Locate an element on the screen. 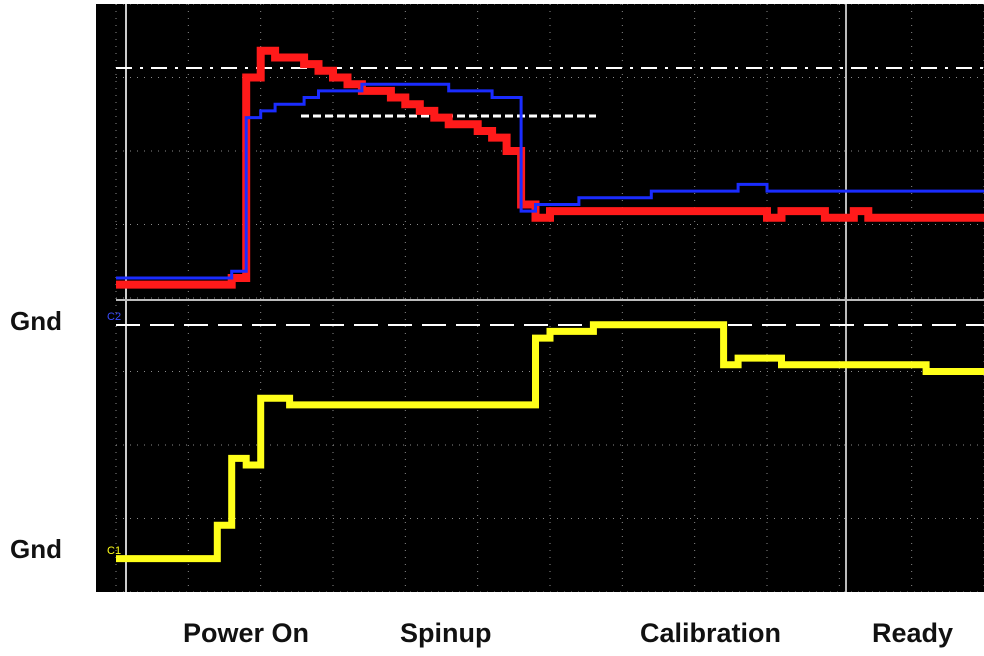  channel-1-marker: C1 is located at coordinates (114, 551).